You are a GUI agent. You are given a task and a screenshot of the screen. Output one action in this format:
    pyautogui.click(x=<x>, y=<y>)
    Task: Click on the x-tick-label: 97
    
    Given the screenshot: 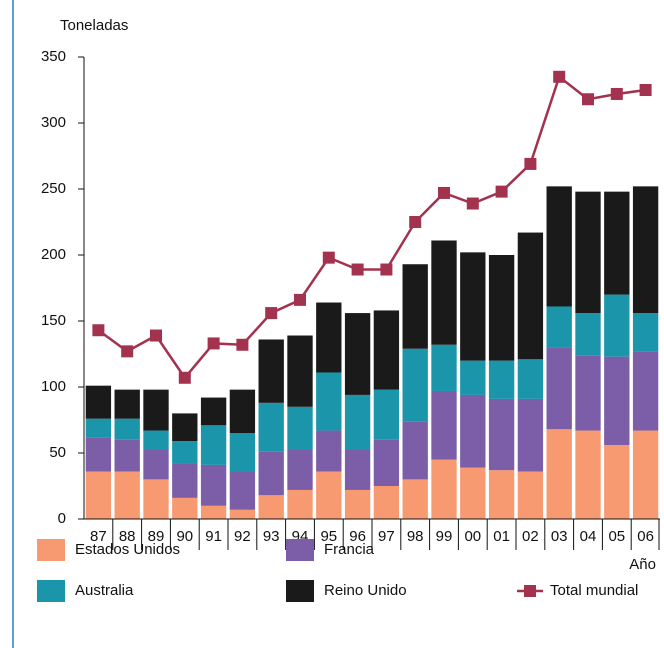 What is the action you would take?
    pyautogui.click(x=386, y=536)
    